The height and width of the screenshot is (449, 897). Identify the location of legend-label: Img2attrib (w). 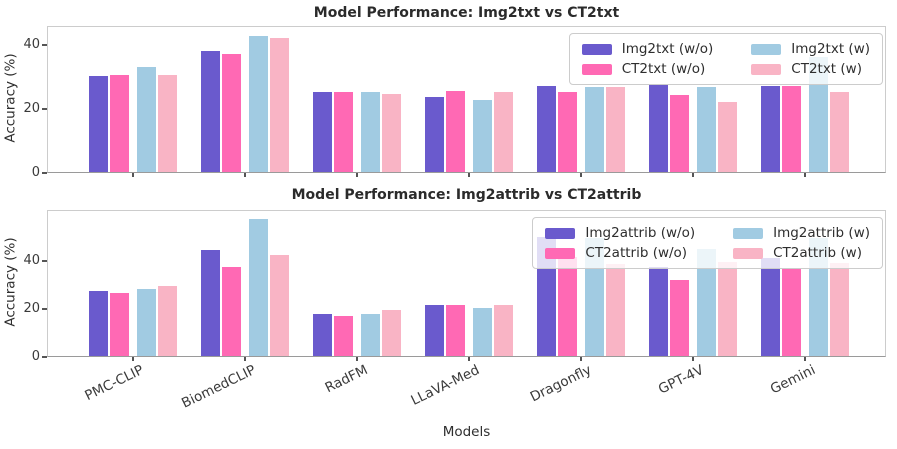
(821, 233).